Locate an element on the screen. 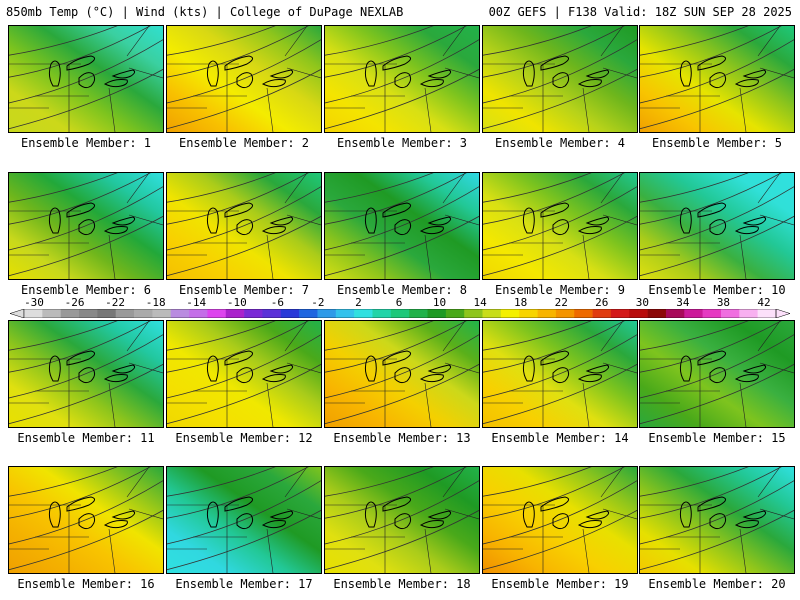  colorbar-tick-label: -26 is located at coordinates (74, 302).